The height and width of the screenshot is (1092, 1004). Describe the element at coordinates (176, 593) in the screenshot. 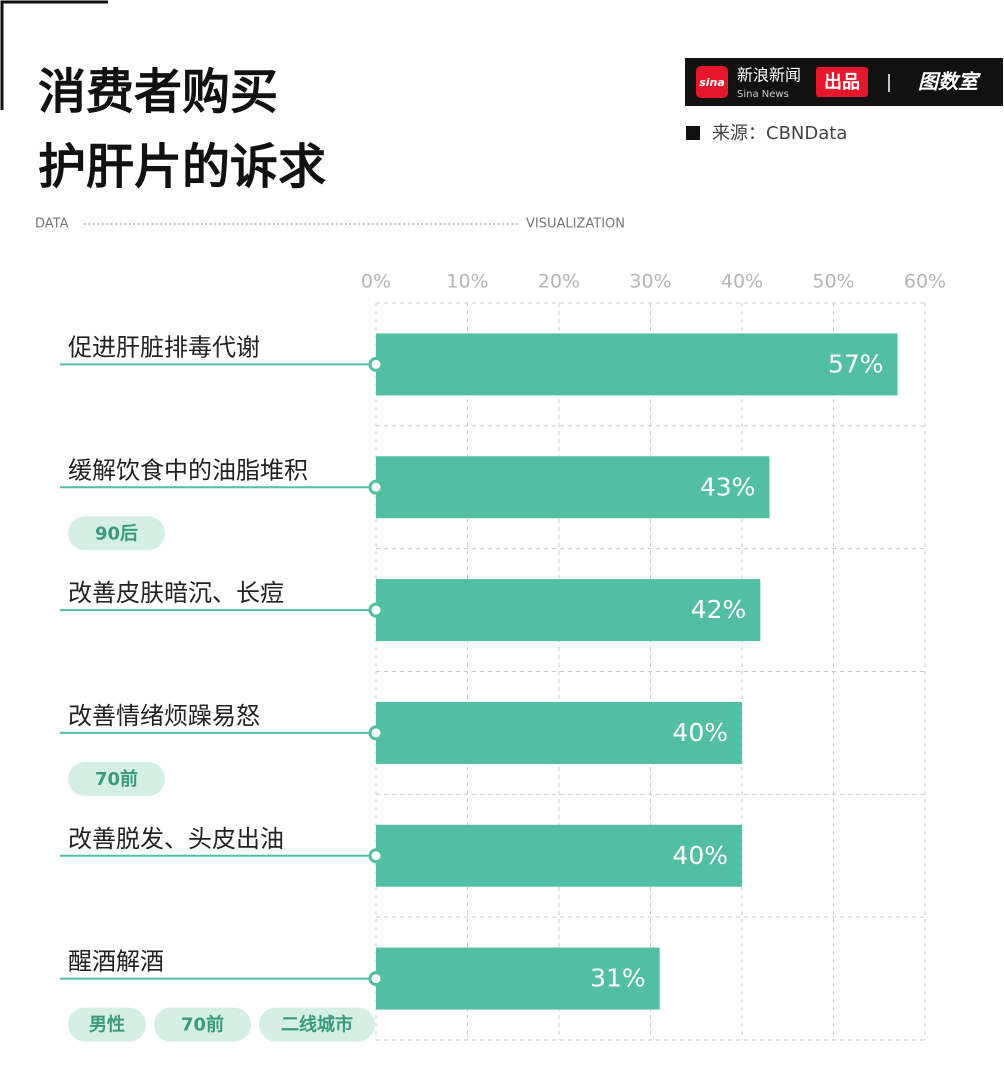

I see `category-label: 改善皮肤暗沉、长痘` at that location.